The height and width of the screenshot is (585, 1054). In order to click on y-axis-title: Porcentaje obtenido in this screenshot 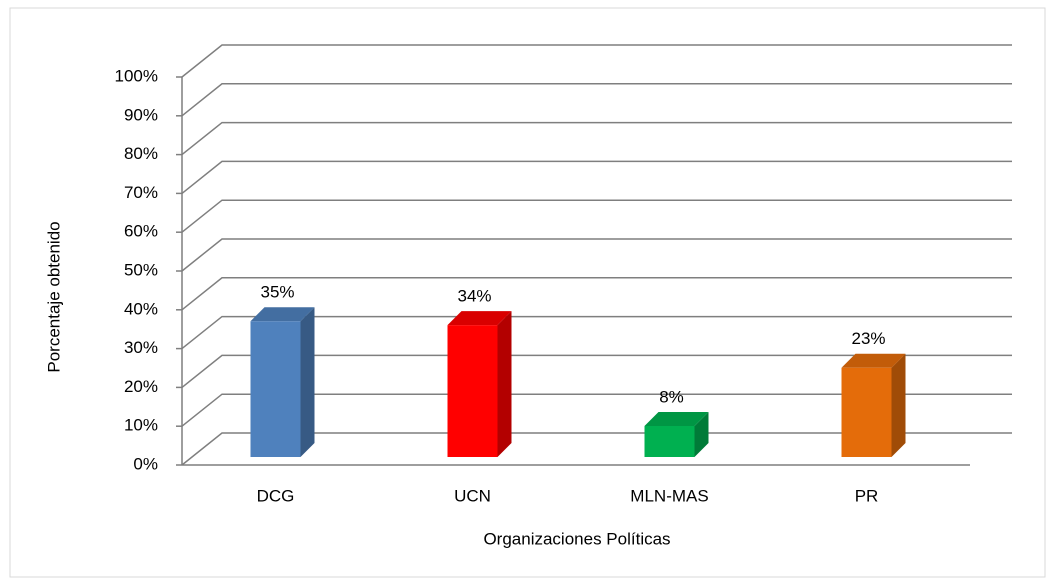, I will do `click(53, 296)`.